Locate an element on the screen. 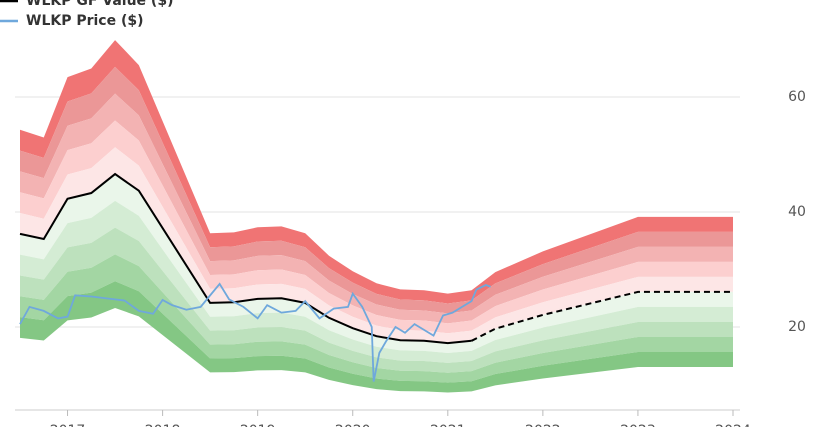 This screenshot has width=820, height=427. x-tick-label: 2017 is located at coordinates (68, 425).